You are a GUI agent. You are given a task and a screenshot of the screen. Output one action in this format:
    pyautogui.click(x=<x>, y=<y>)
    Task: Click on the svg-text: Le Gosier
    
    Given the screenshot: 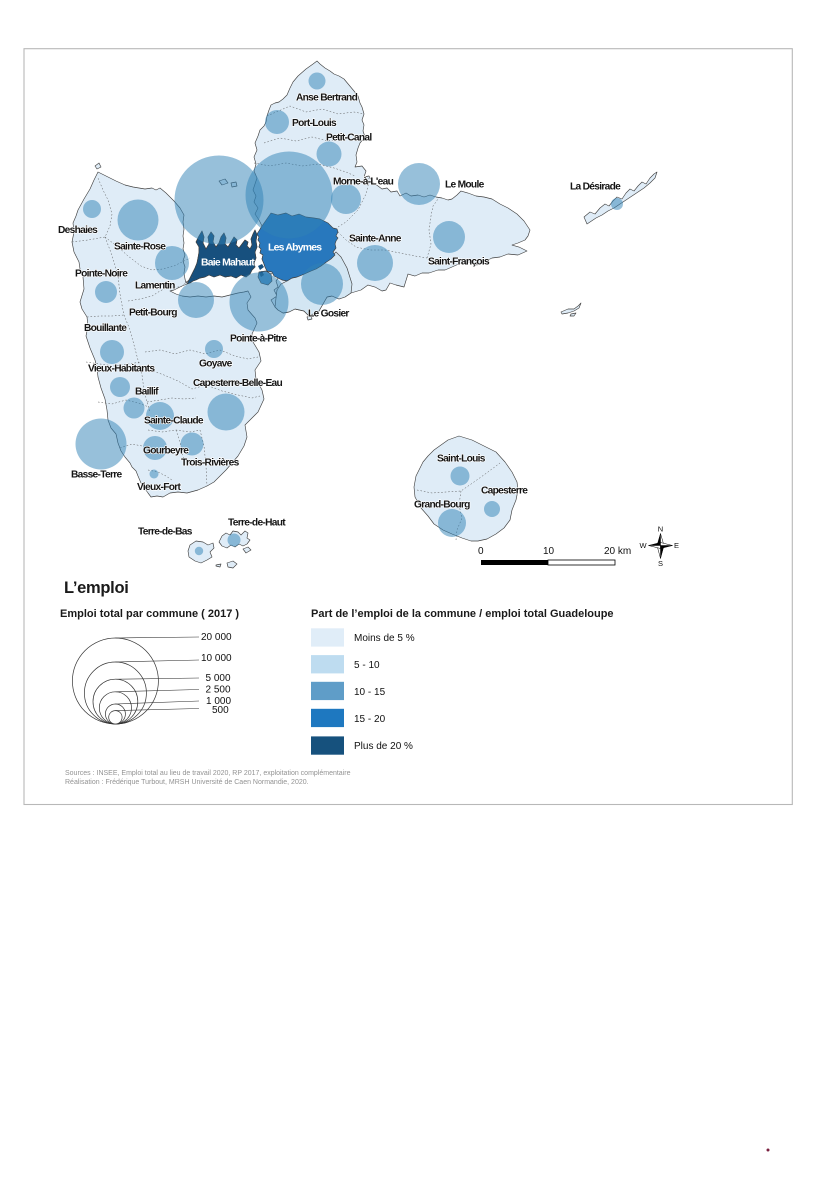 What is the action you would take?
    pyautogui.click(x=328, y=314)
    